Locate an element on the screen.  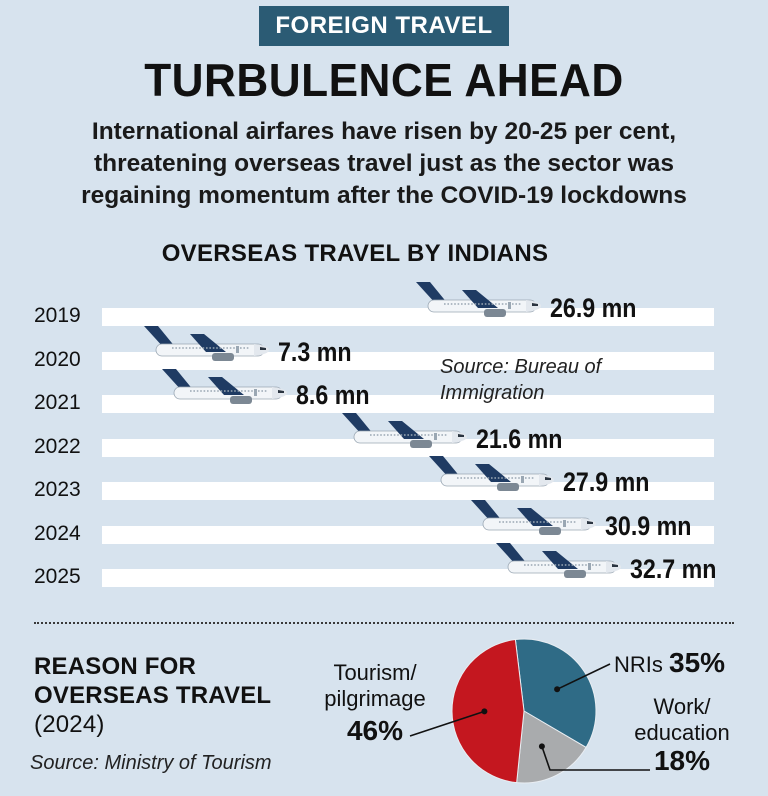
year-label: 2023 is located at coordinates (57, 489).